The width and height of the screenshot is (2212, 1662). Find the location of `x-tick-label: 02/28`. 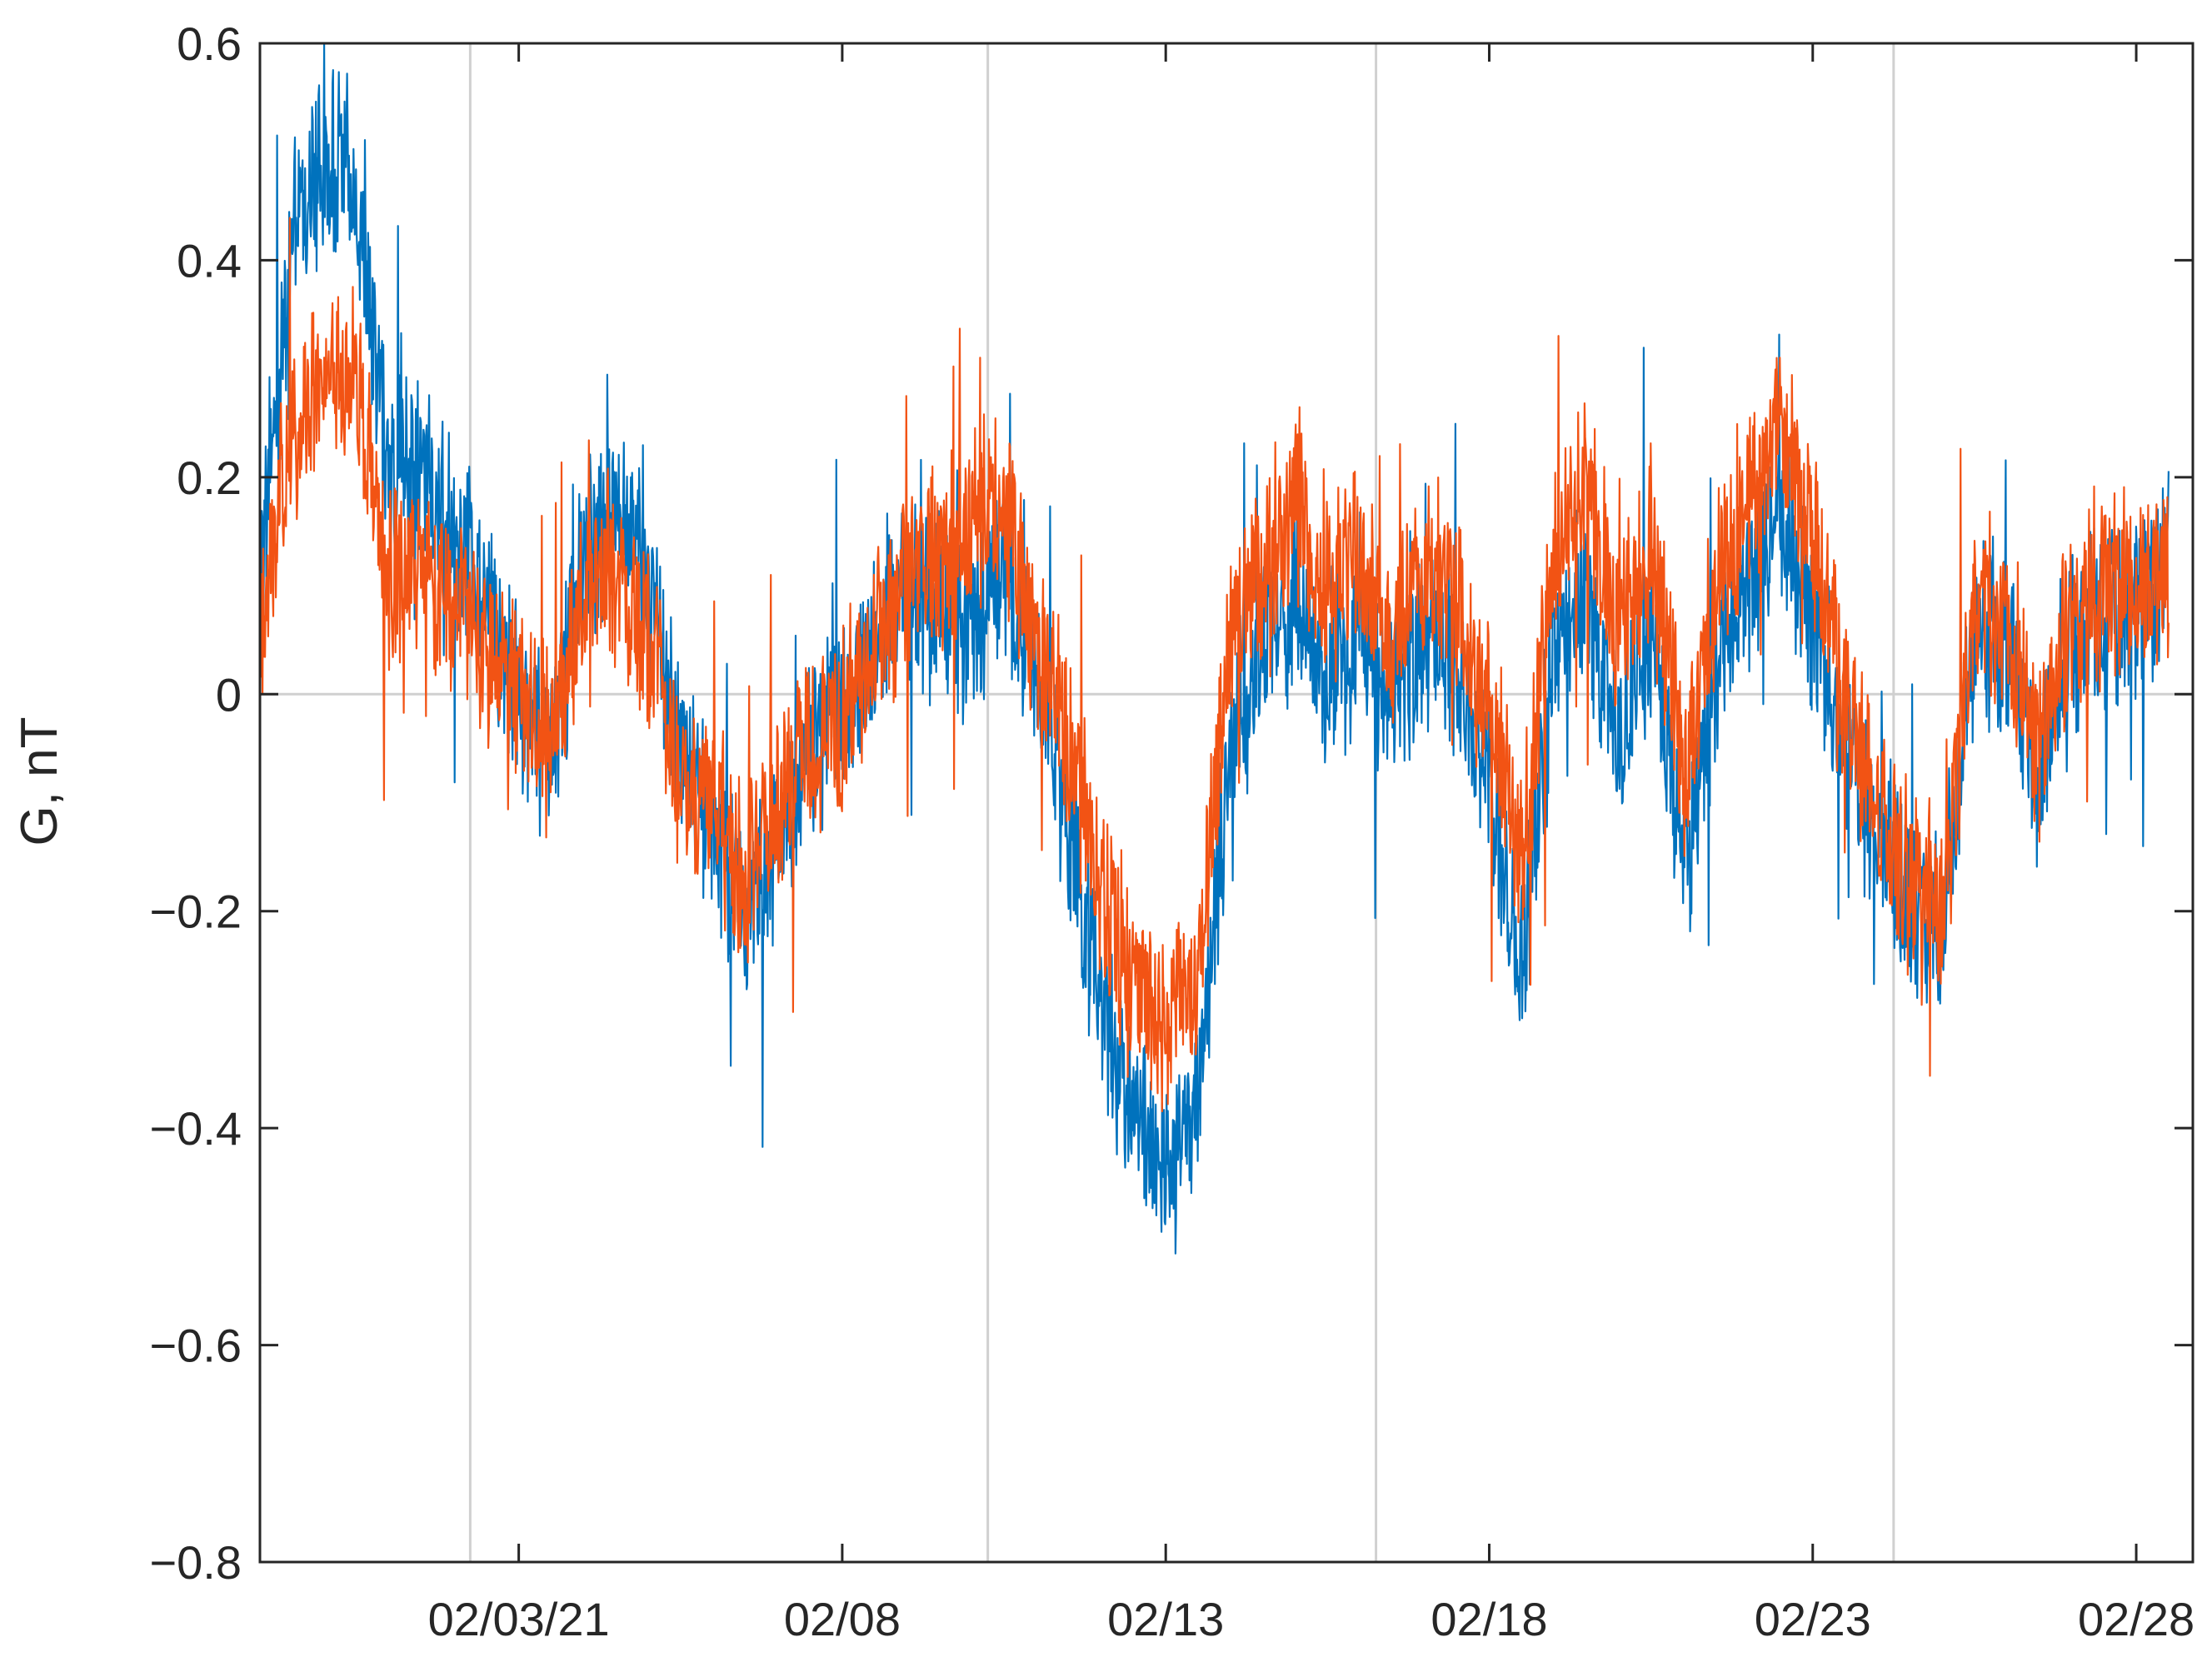

x-tick-label: 02/28 is located at coordinates (2136, 1619).